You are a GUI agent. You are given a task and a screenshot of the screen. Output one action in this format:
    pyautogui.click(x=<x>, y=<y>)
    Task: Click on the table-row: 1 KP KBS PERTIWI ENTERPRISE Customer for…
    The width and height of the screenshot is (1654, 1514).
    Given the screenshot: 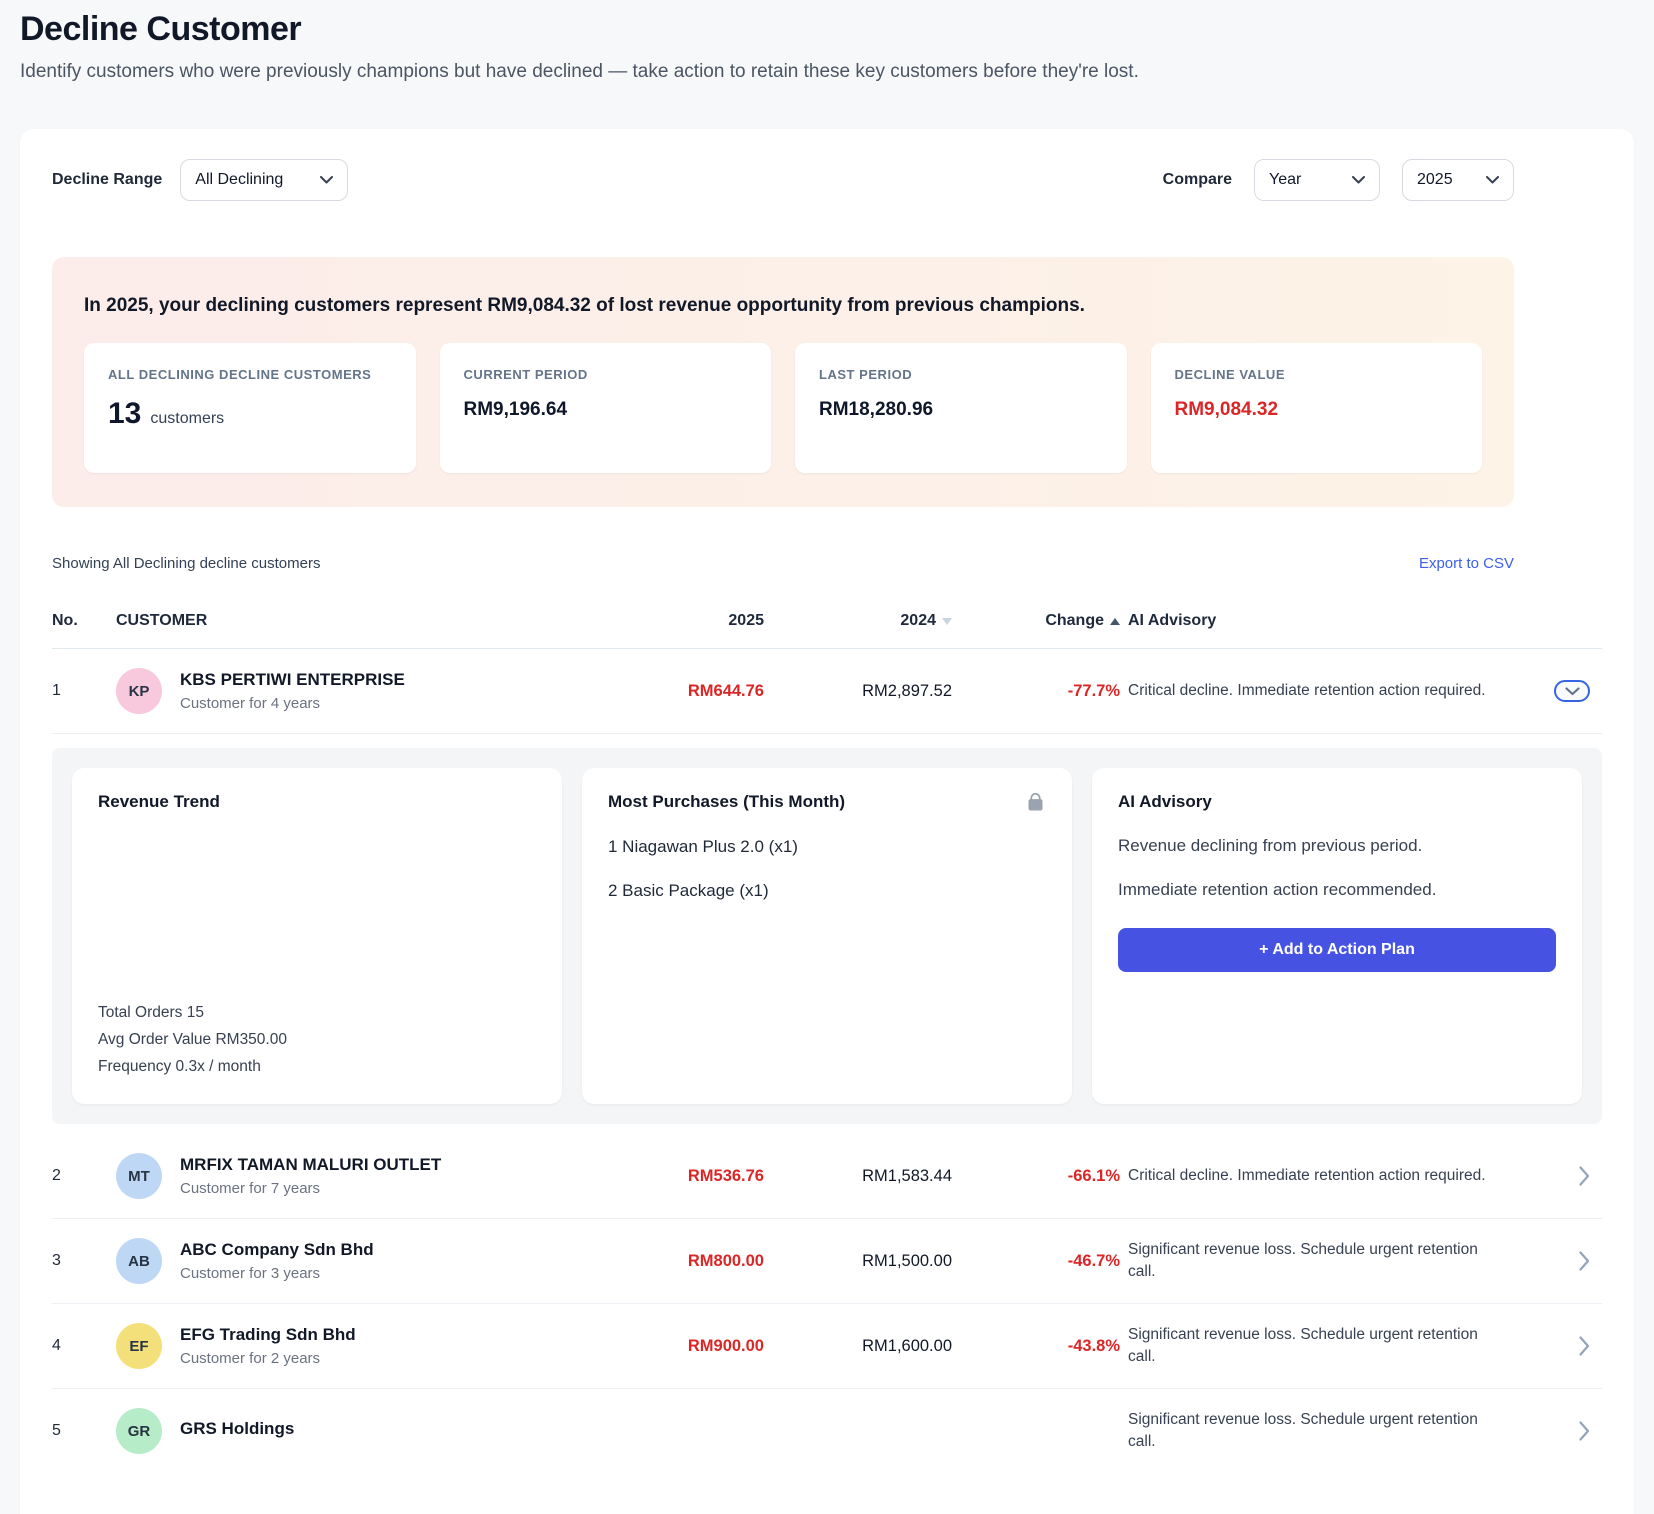 What is the action you would take?
    pyautogui.click(x=827, y=691)
    